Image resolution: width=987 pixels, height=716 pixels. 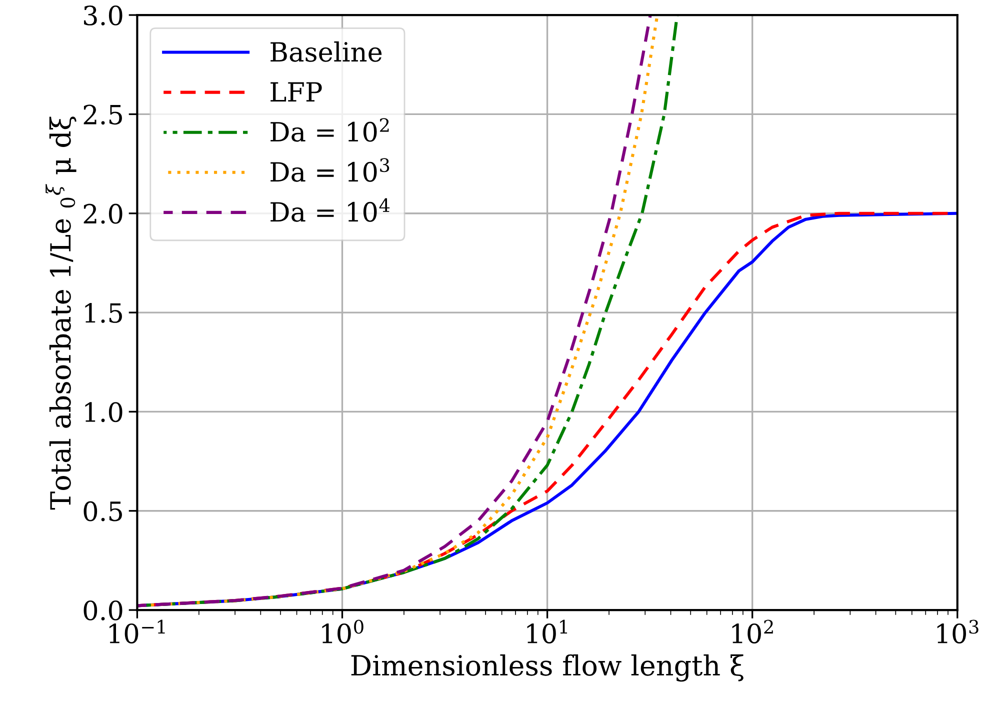 I want to click on x-axis-title: Dimensionless flow length ξ, so click(x=547, y=668).